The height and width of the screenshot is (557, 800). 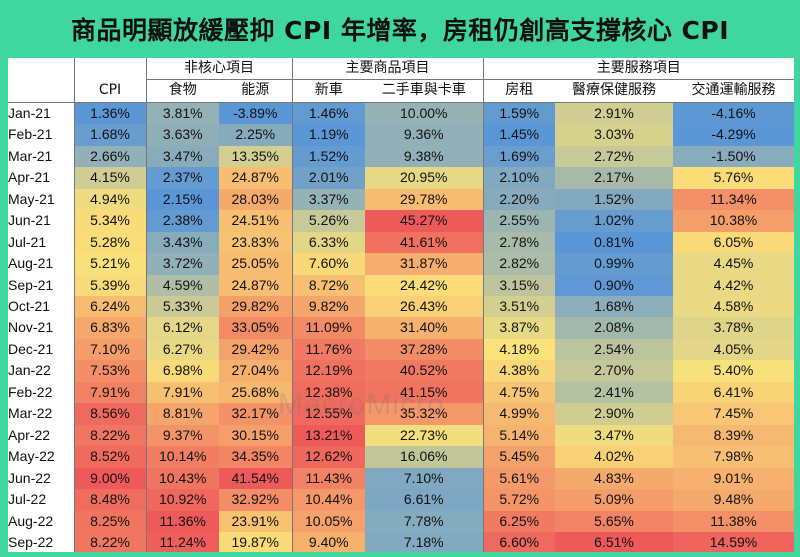 What do you see at coordinates (109, 306) in the screenshot?
I see `heatmap-cell: 6.24%` at bounding box center [109, 306].